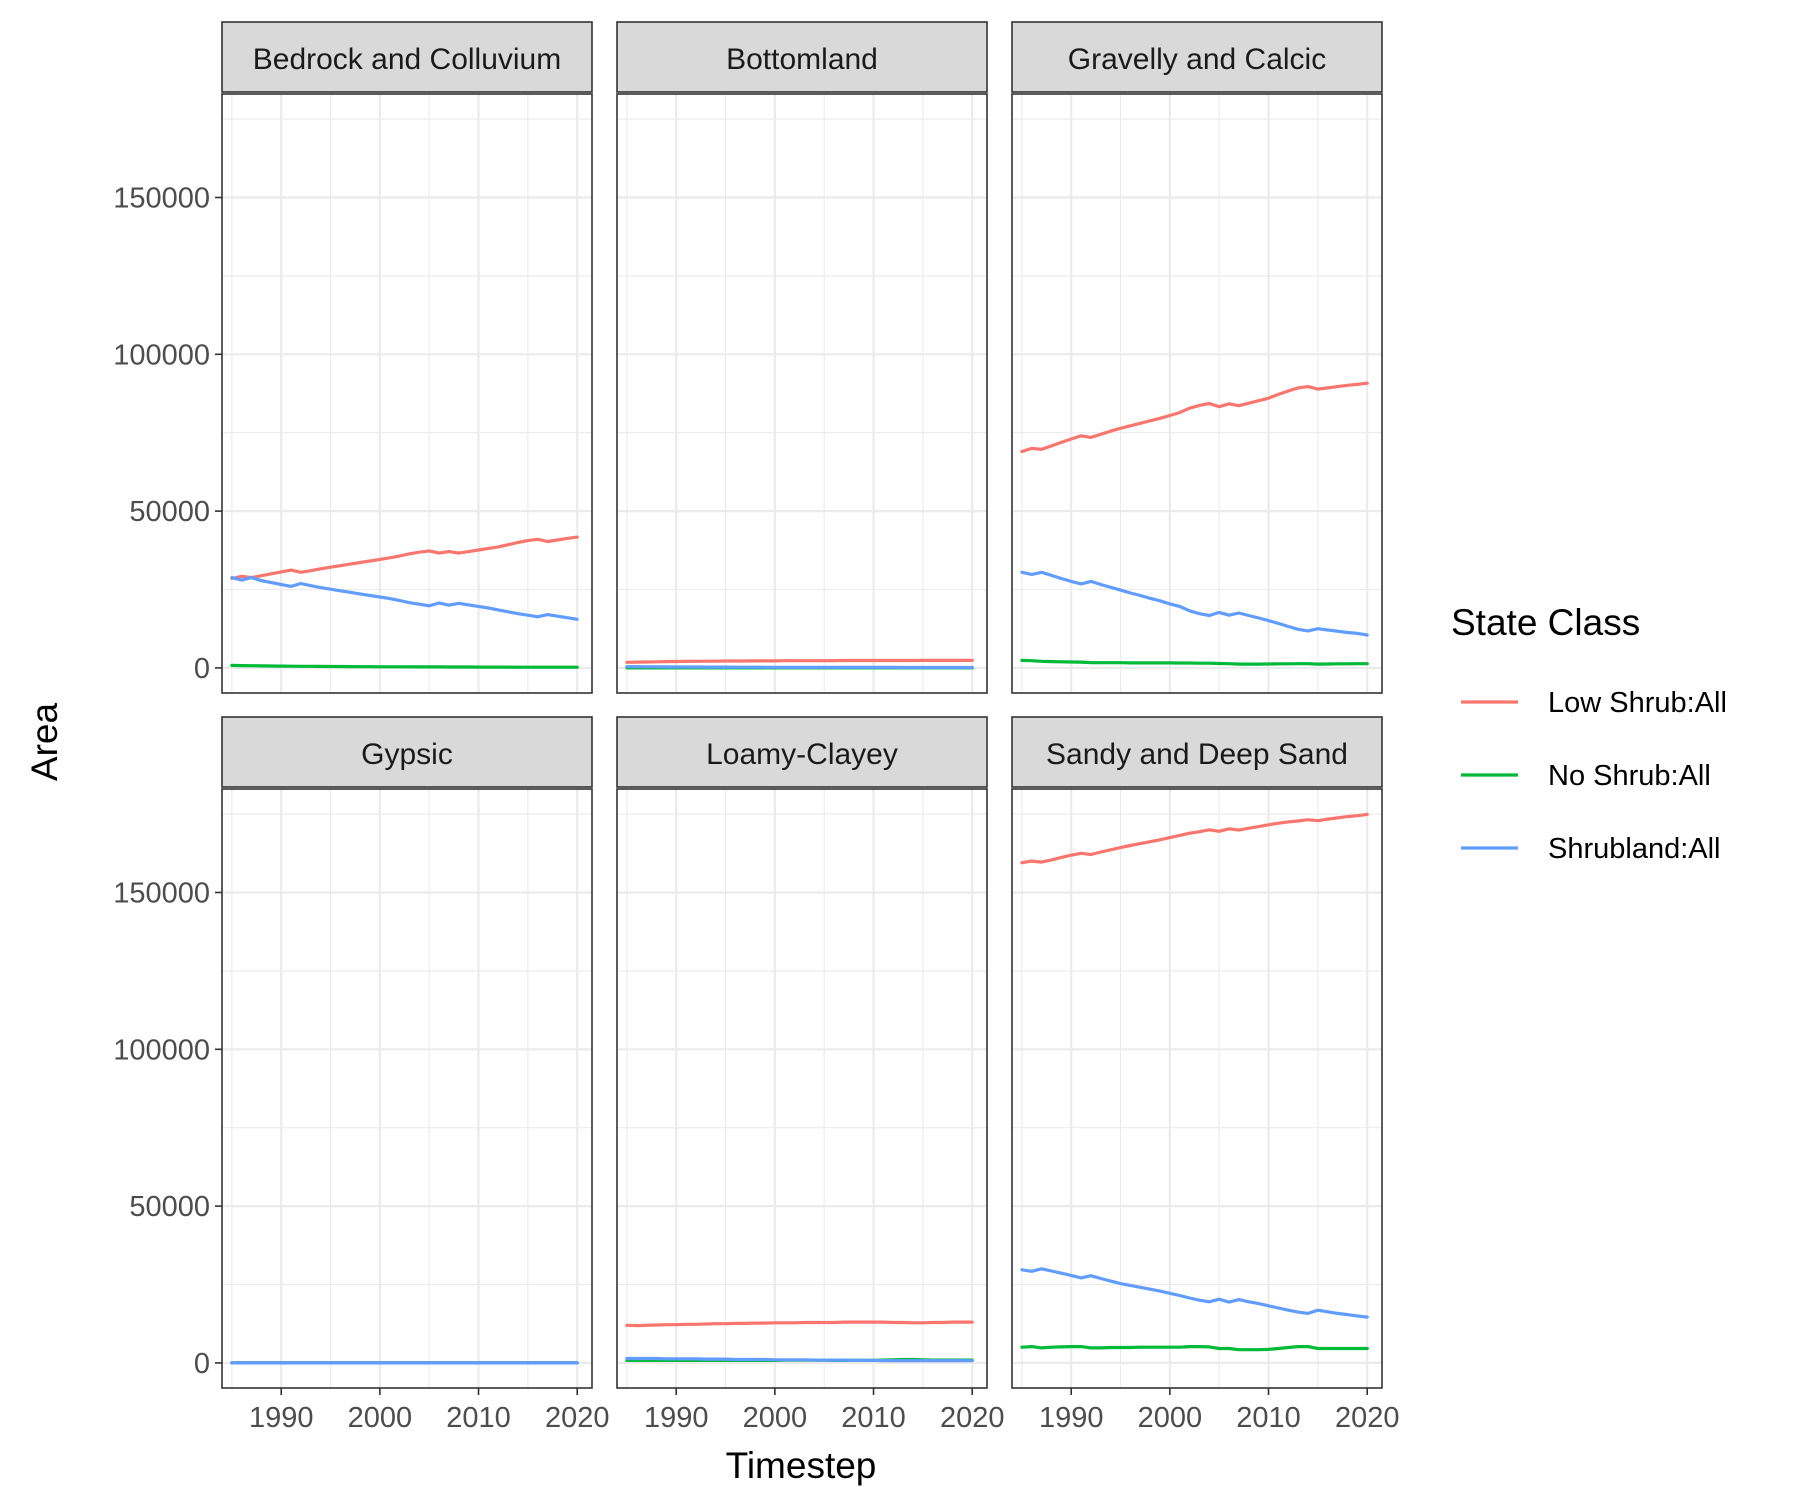 Image resolution: width=1800 pixels, height=1500 pixels. What do you see at coordinates (801, 1465) in the screenshot?
I see `x-axis-title: Timestep` at bounding box center [801, 1465].